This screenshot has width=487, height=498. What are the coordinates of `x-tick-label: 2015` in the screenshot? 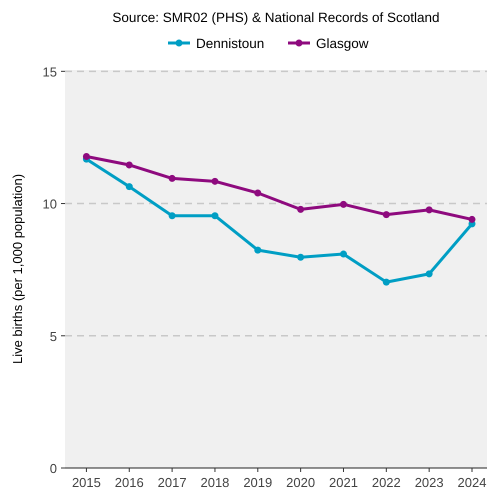 It's located at (86, 482).